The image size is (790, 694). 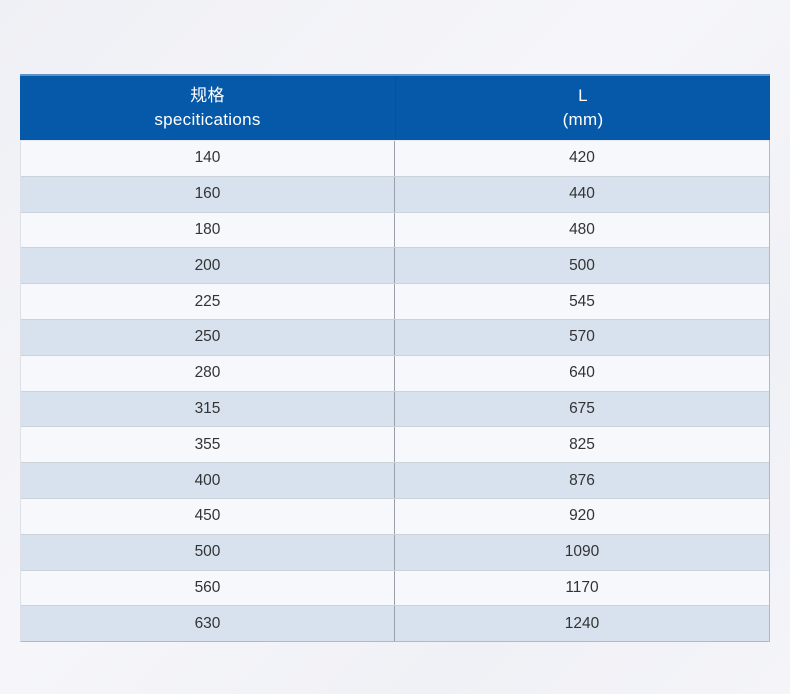 I want to click on spec-cell: 140, so click(x=208, y=158).